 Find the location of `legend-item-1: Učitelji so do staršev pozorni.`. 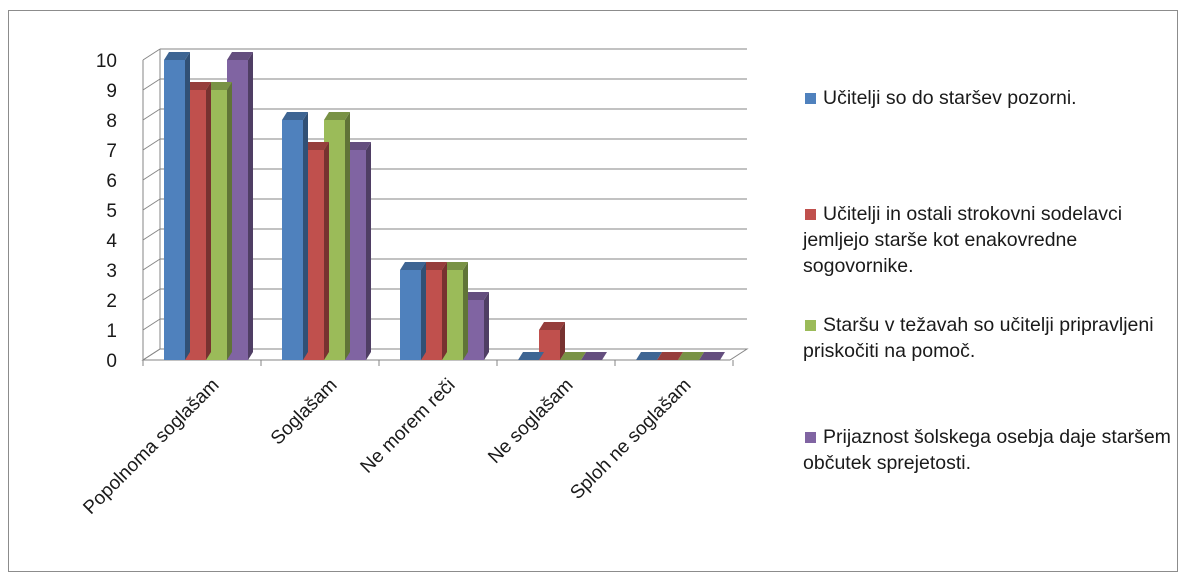

legend-item-1: Učitelji so do staršev pozorni. is located at coordinates (990, 98).